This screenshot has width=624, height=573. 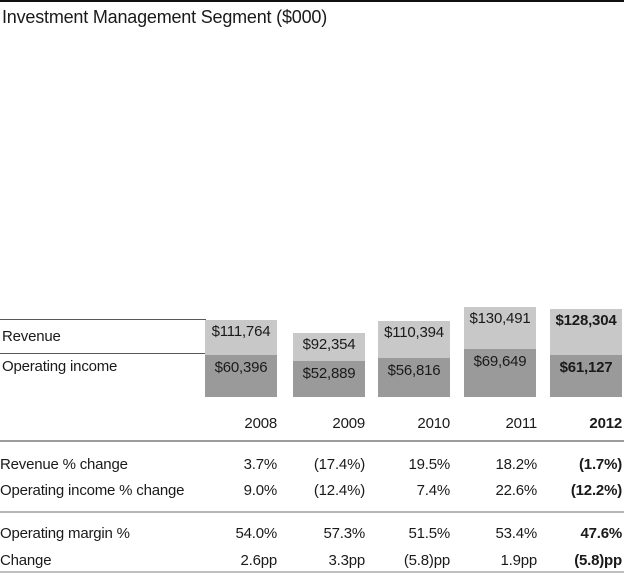 I want to click on row-label: Revenue % change, so click(x=64, y=464).